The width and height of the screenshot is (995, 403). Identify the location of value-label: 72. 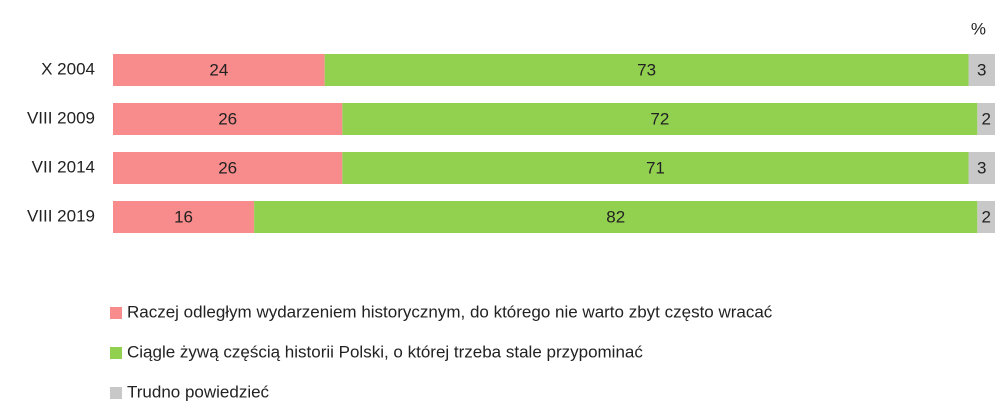
(659, 118).